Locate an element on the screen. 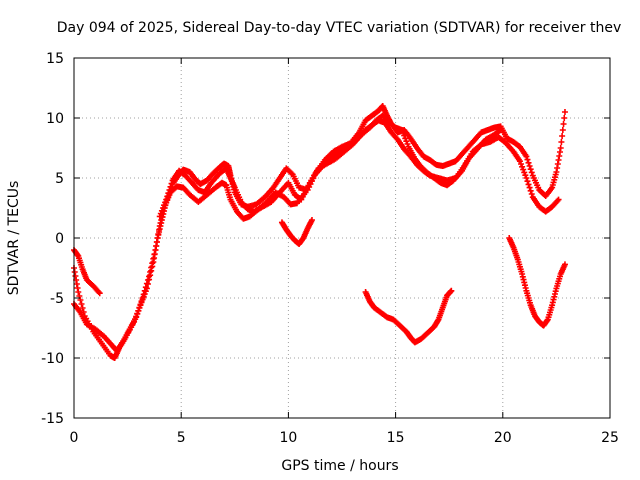 The image size is (640, 480). x-tick-label: 0 is located at coordinates (74, 438).